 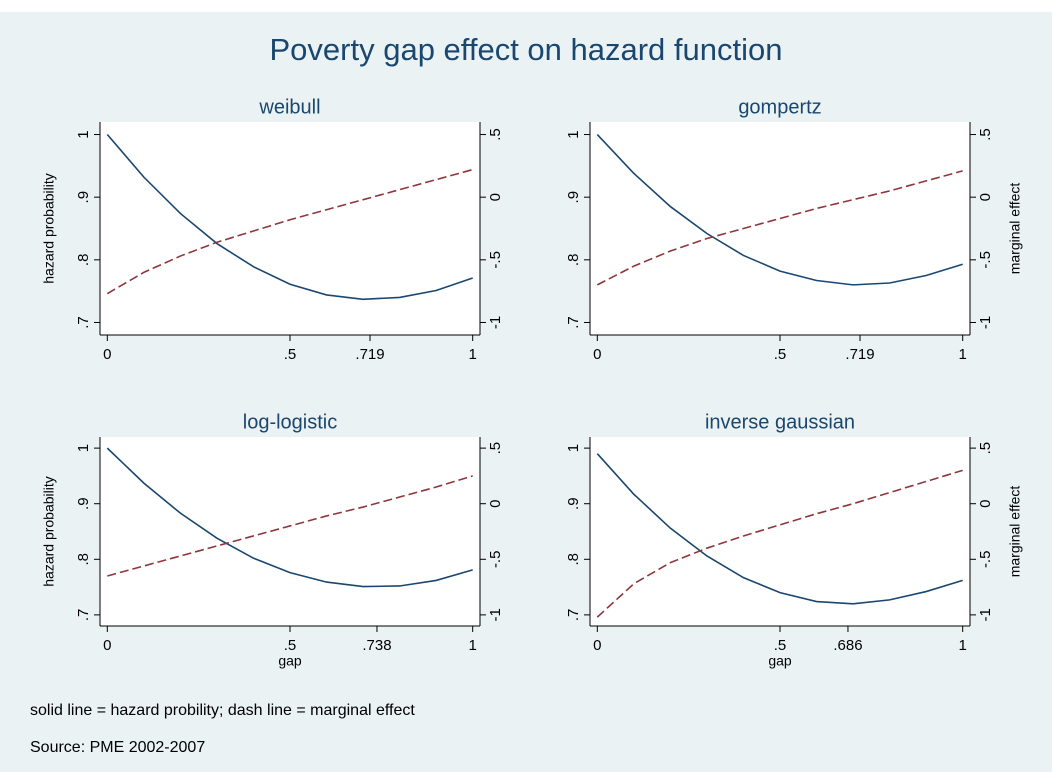 I want to click on x-tick-label: .686, so click(x=847, y=645).